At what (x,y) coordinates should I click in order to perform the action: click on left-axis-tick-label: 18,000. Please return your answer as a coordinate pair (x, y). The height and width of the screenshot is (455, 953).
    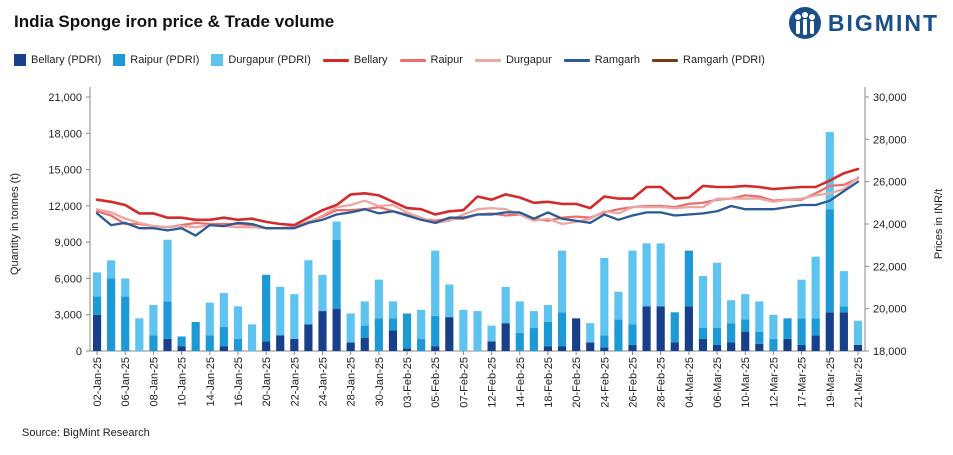
    Looking at the image, I should click on (65, 134).